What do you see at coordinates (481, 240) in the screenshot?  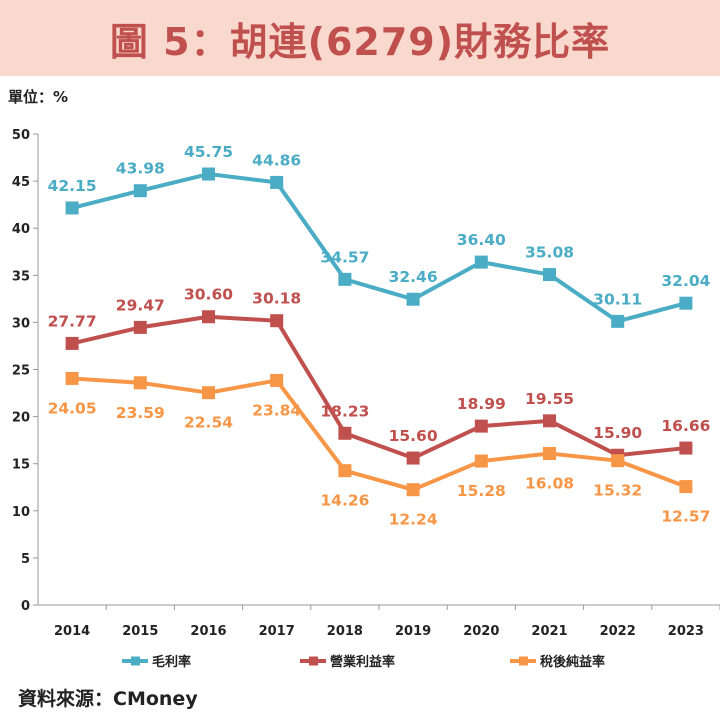 I see `data-label: 36.40` at bounding box center [481, 240].